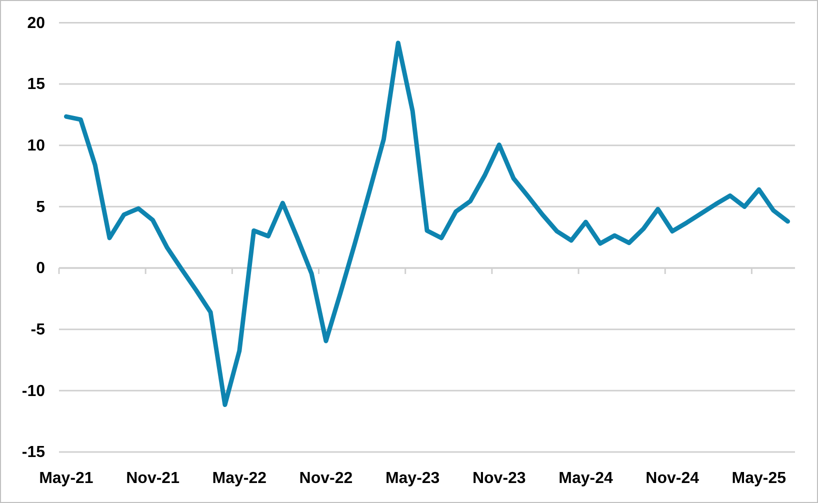  I want to click on x-tick-label: May-25, so click(759, 478).